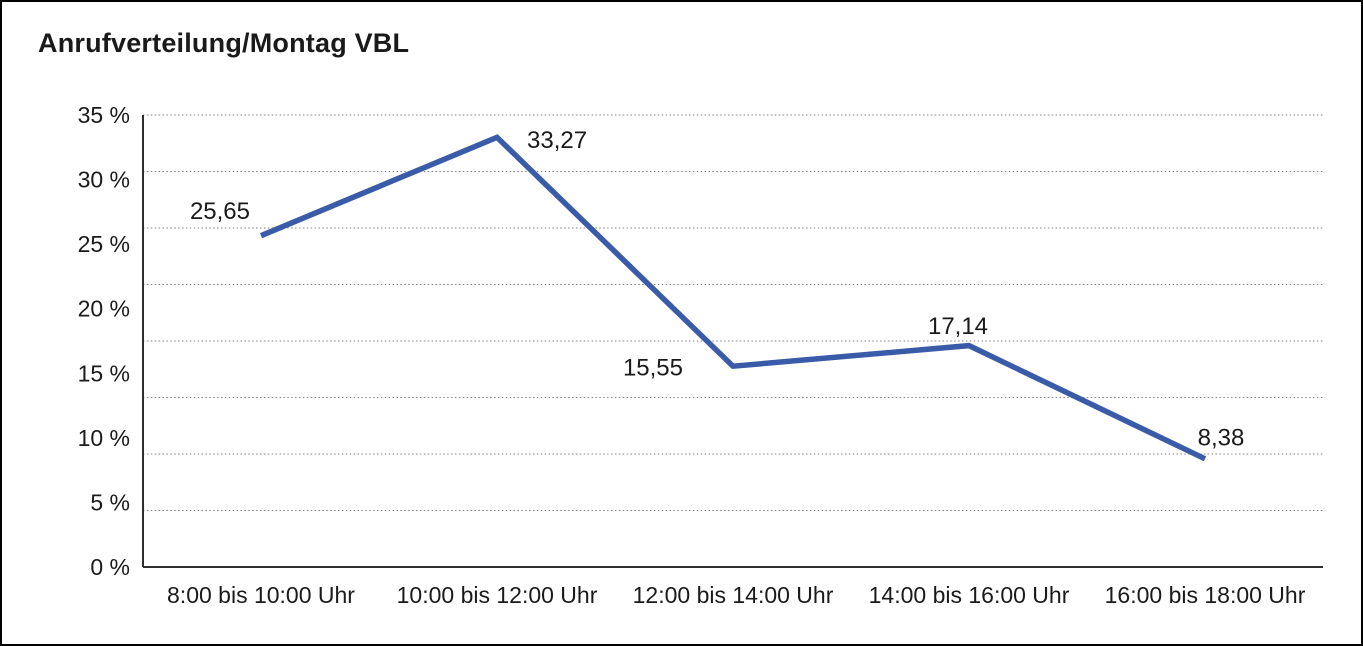 The image size is (1363, 646). I want to click on y-axis-tick-label: 15 %, so click(104, 373).